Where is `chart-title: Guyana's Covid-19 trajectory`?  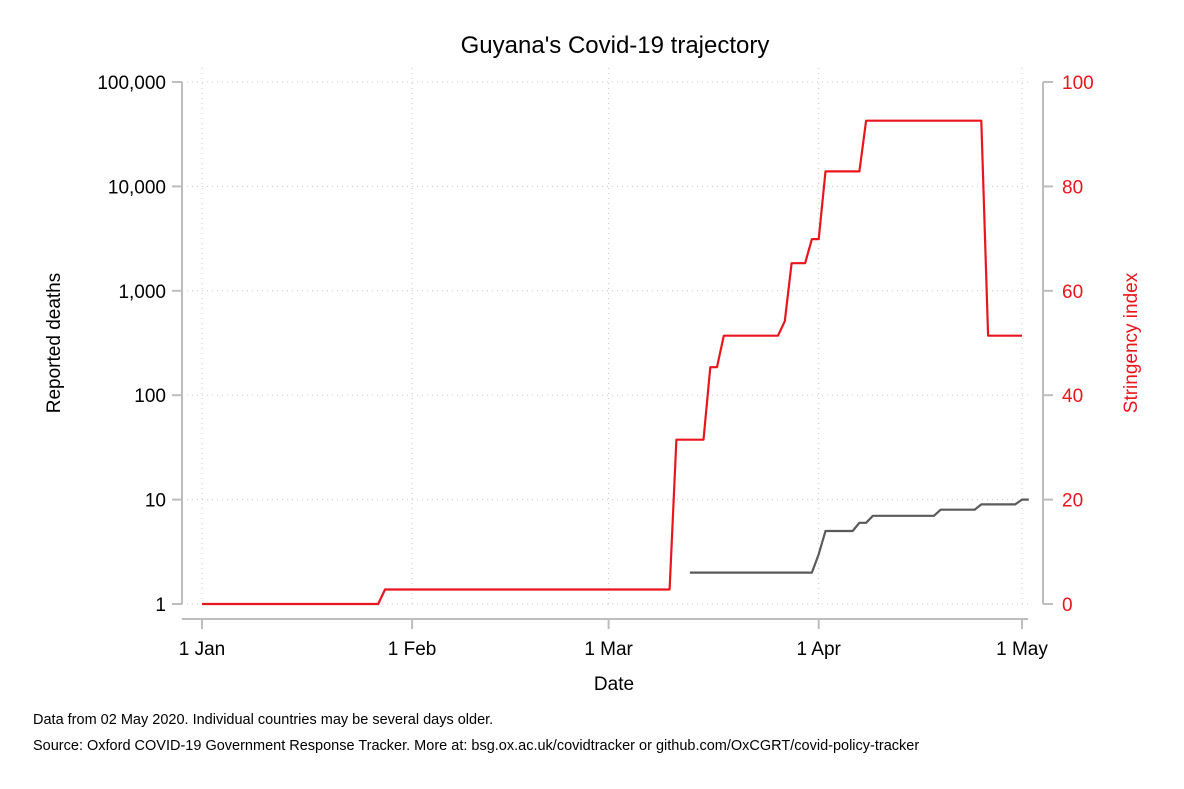
chart-title: Guyana's Covid-19 trajectory is located at coordinates (615, 45).